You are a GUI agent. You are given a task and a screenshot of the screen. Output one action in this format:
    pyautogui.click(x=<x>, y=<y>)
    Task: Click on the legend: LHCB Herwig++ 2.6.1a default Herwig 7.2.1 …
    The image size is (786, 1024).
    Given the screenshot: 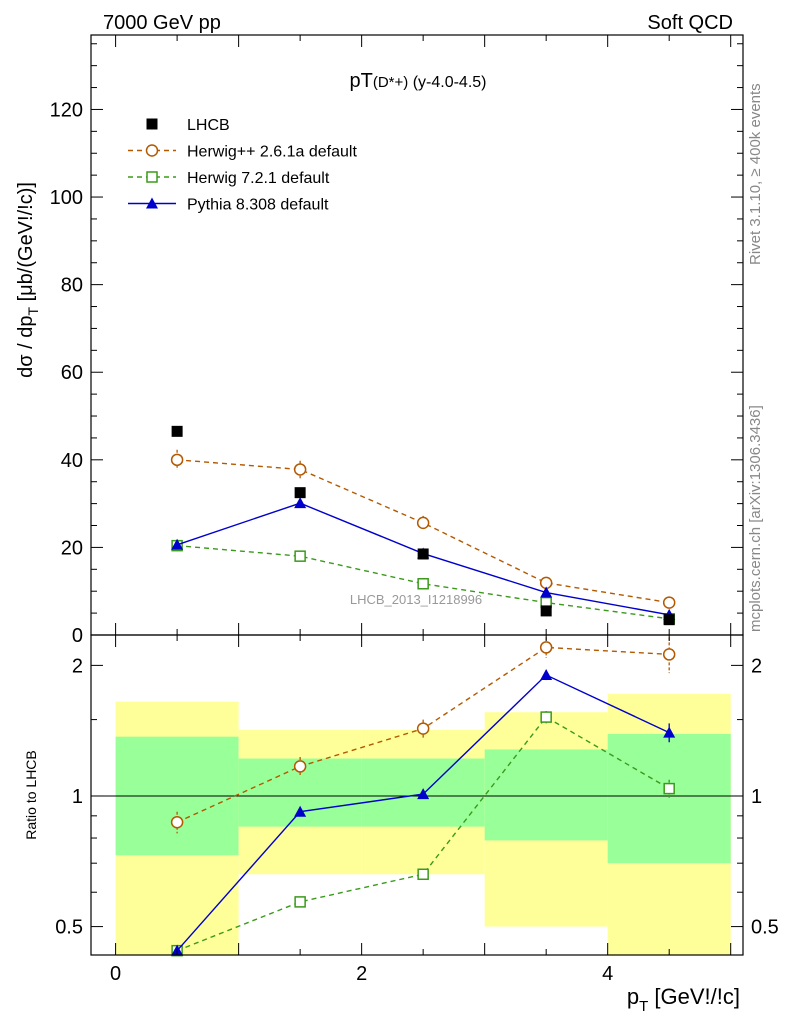 What is the action you would take?
    pyautogui.click(x=242, y=165)
    